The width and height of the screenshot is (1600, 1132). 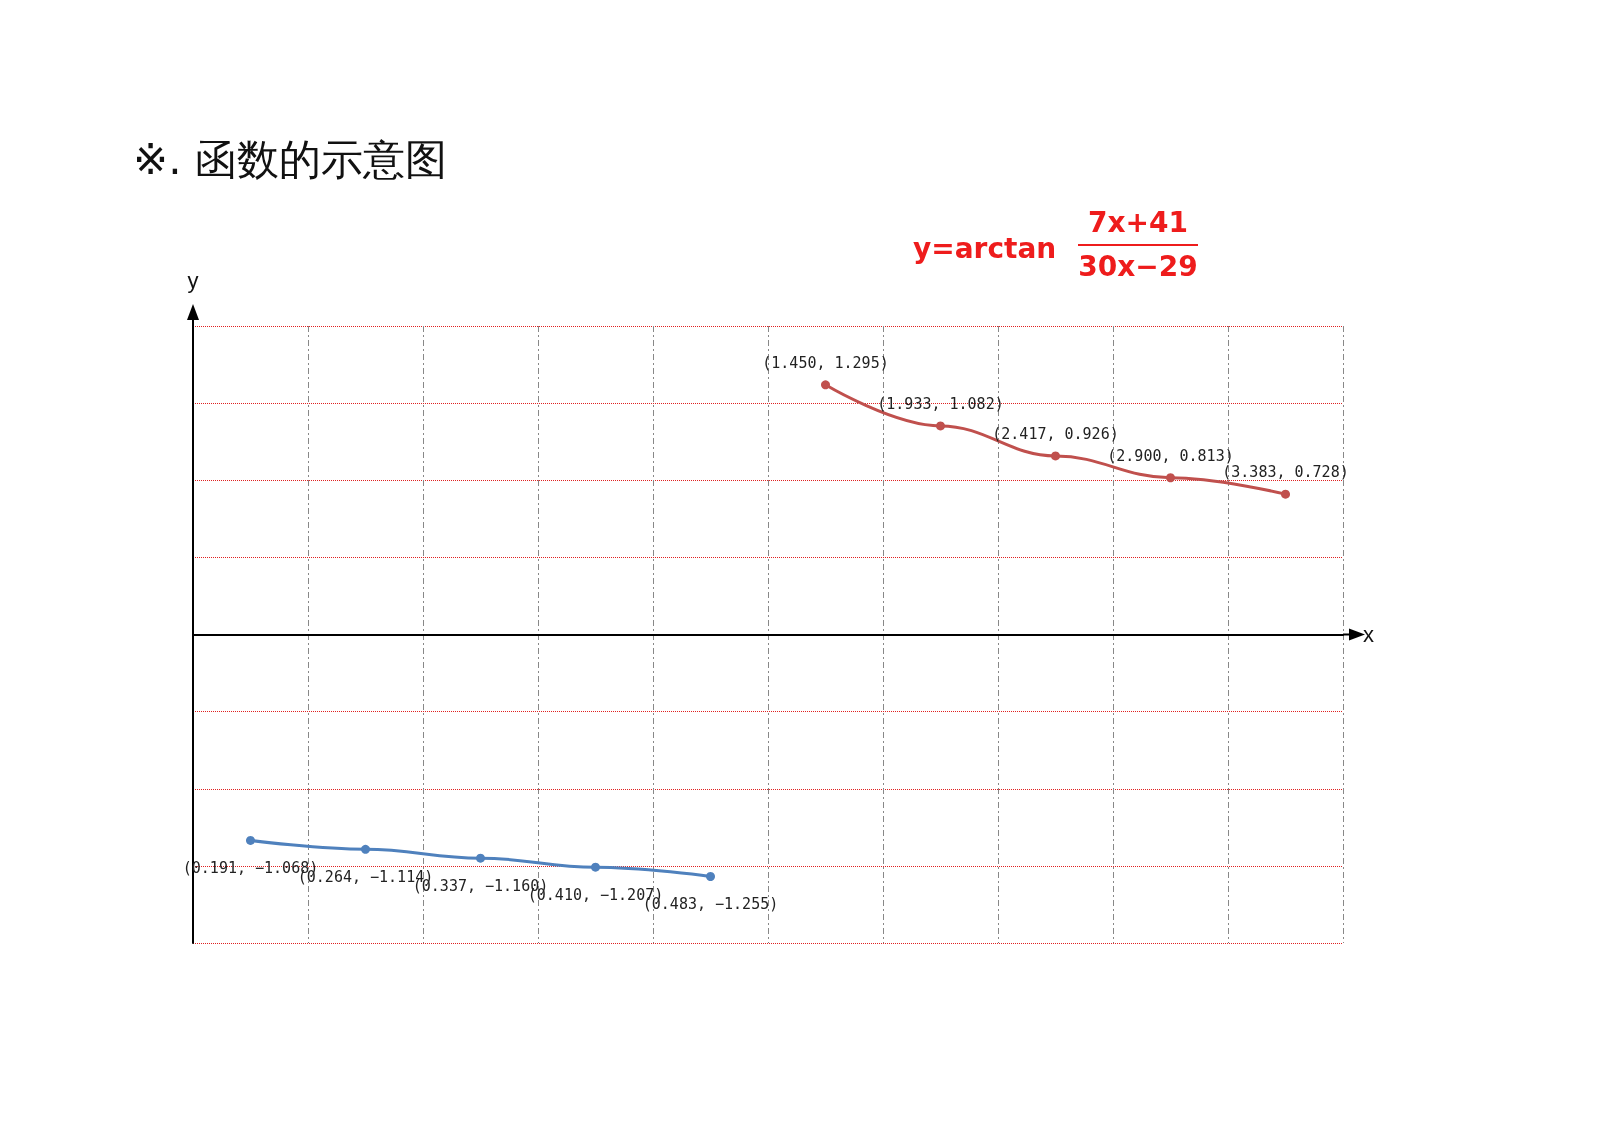 What do you see at coordinates (193, 280) in the screenshot?
I see `y-axis-title: y` at bounding box center [193, 280].